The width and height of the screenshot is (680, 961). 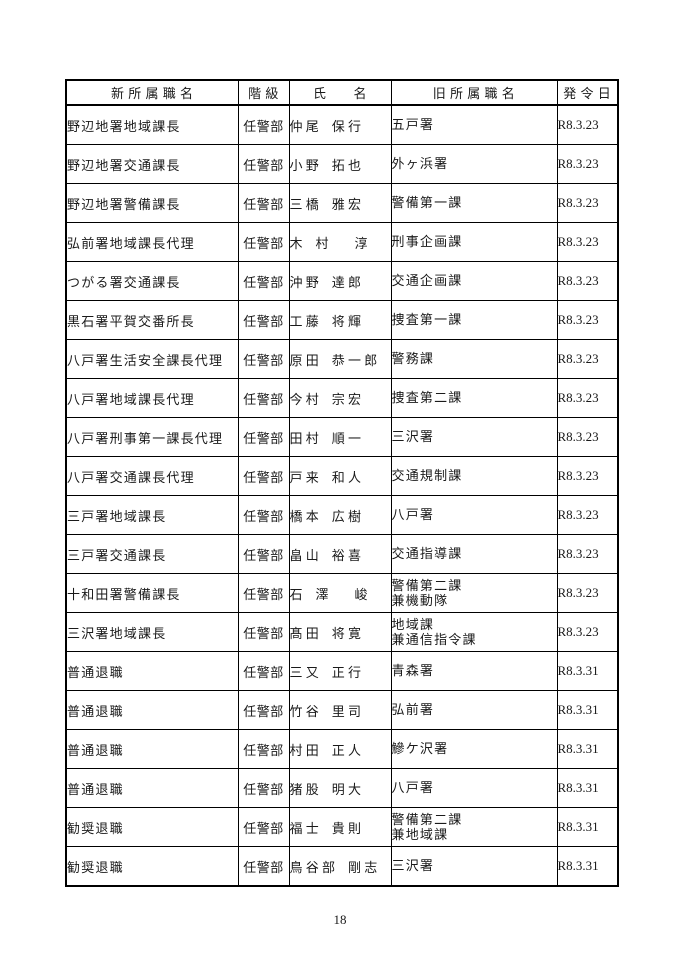 I want to click on header-name: 氏 名, so click(x=340, y=92).